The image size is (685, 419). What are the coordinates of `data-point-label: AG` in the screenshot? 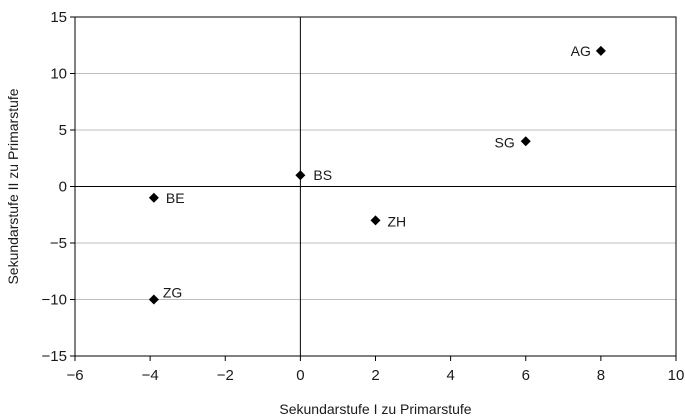 It's located at (581, 51).